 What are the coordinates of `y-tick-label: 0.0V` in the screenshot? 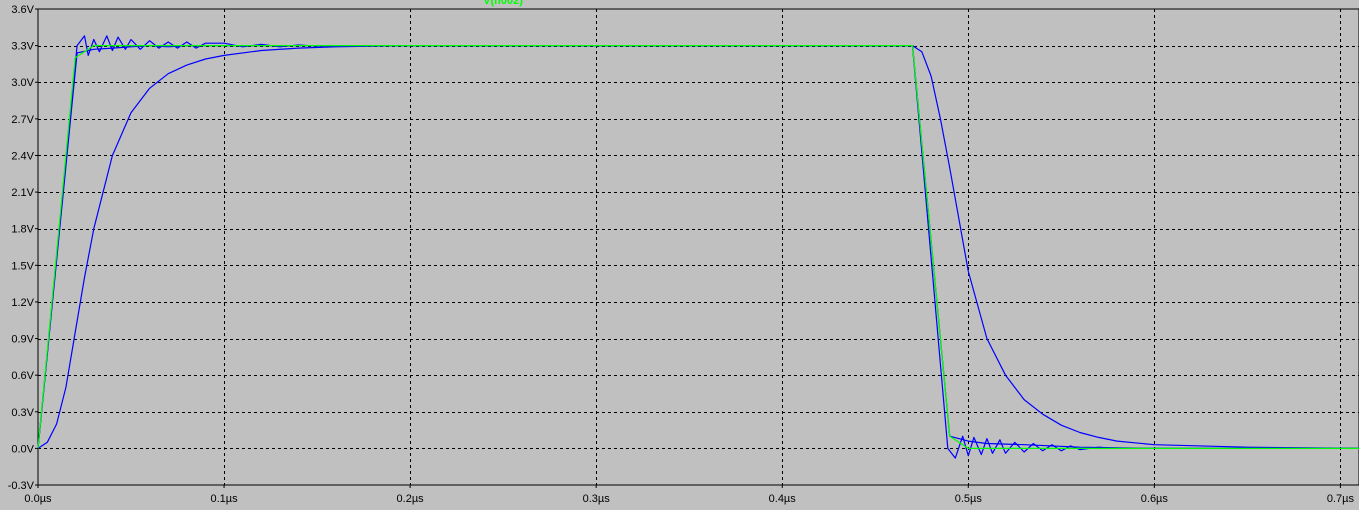 It's located at (22, 449).